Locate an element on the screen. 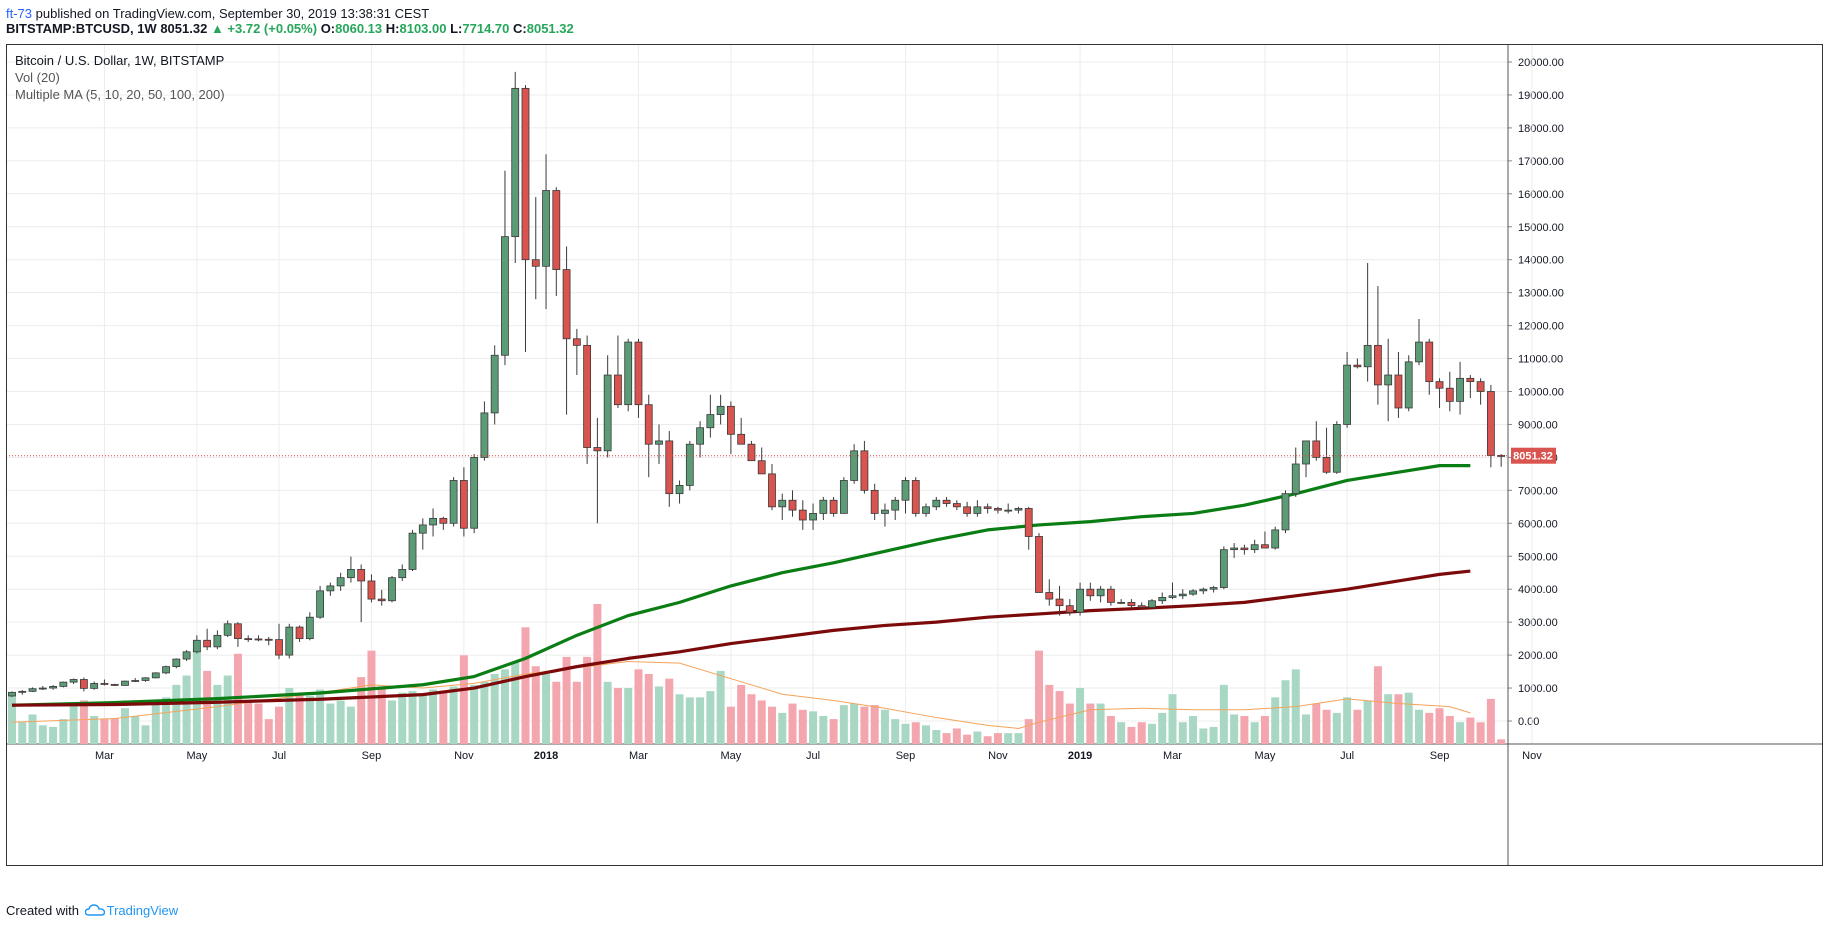 The image size is (1828, 930). tradingview-logo-text: TradingView is located at coordinates (142, 910).